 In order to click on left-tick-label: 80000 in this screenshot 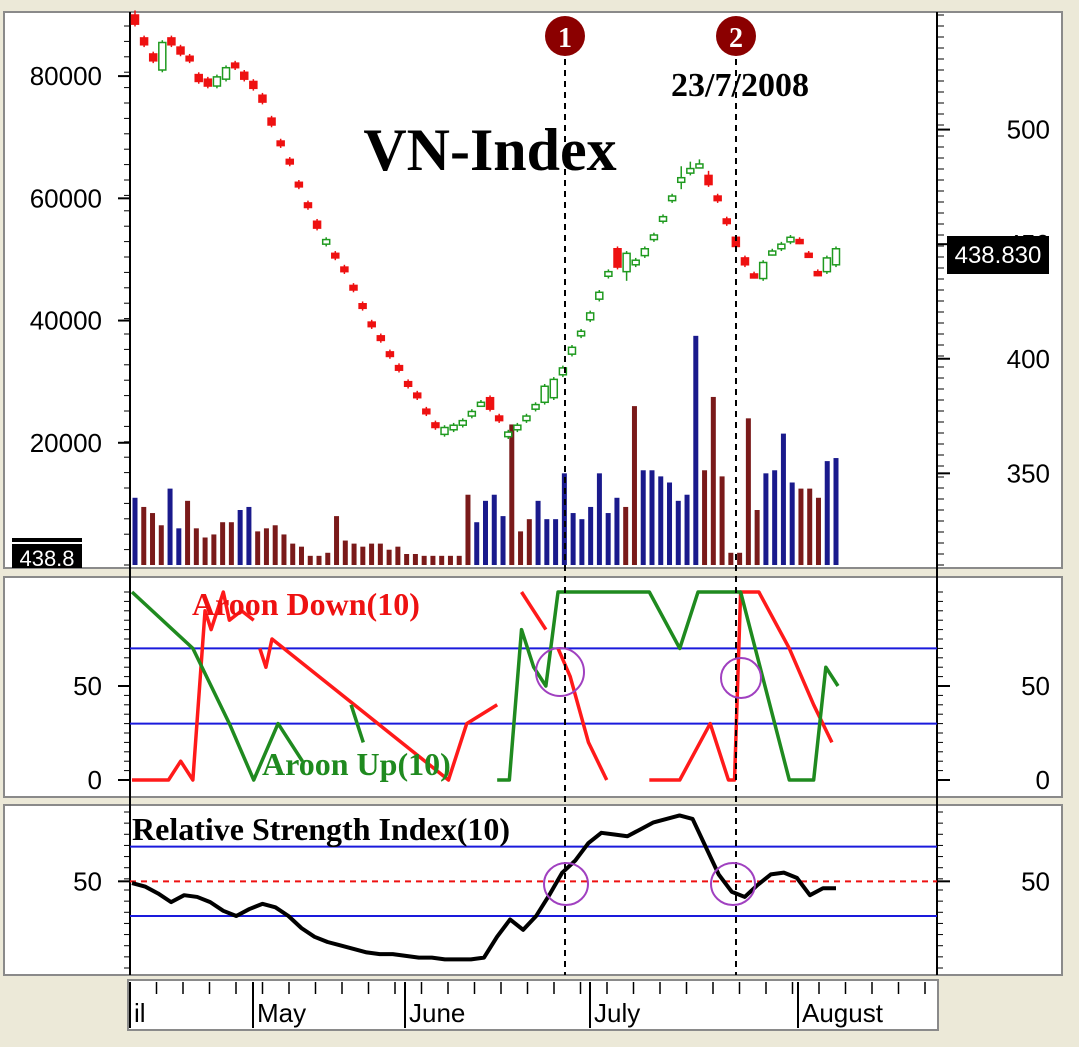, I will do `click(66, 76)`.